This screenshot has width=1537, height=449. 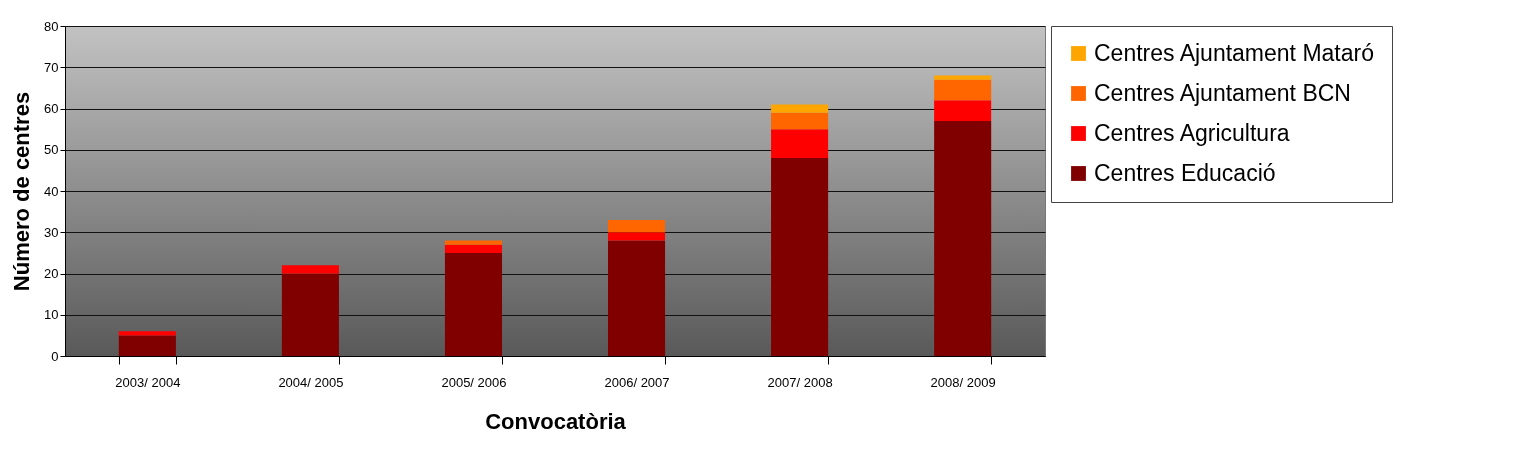 What do you see at coordinates (1222, 92) in the screenshot?
I see `legend-label: Centres Ajuntament BCN` at bounding box center [1222, 92].